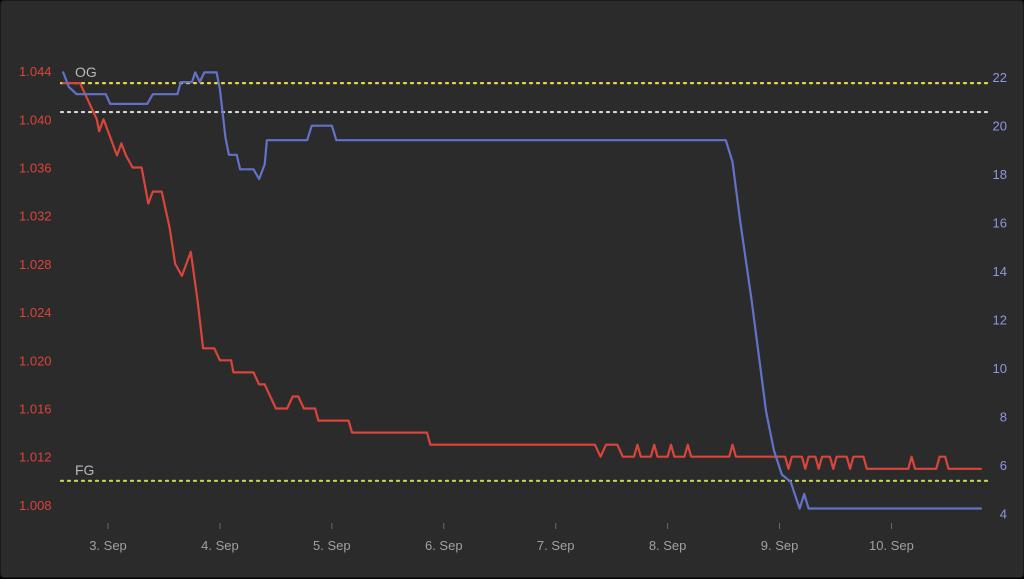  What do you see at coordinates (1003, 465) in the screenshot?
I see `y-right-tick-label: 6` at bounding box center [1003, 465].